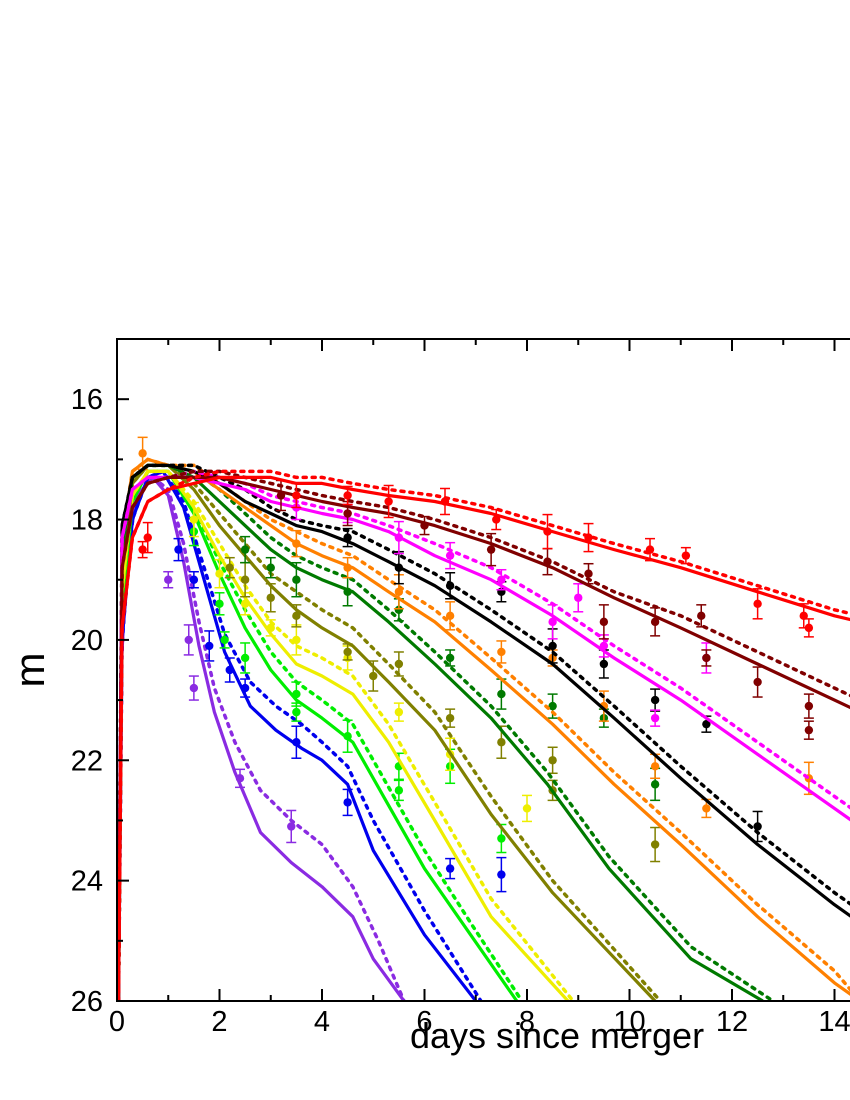 The height and width of the screenshot is (1100, 850). I want to click on y-tick-label: 22, so click(87, 761).